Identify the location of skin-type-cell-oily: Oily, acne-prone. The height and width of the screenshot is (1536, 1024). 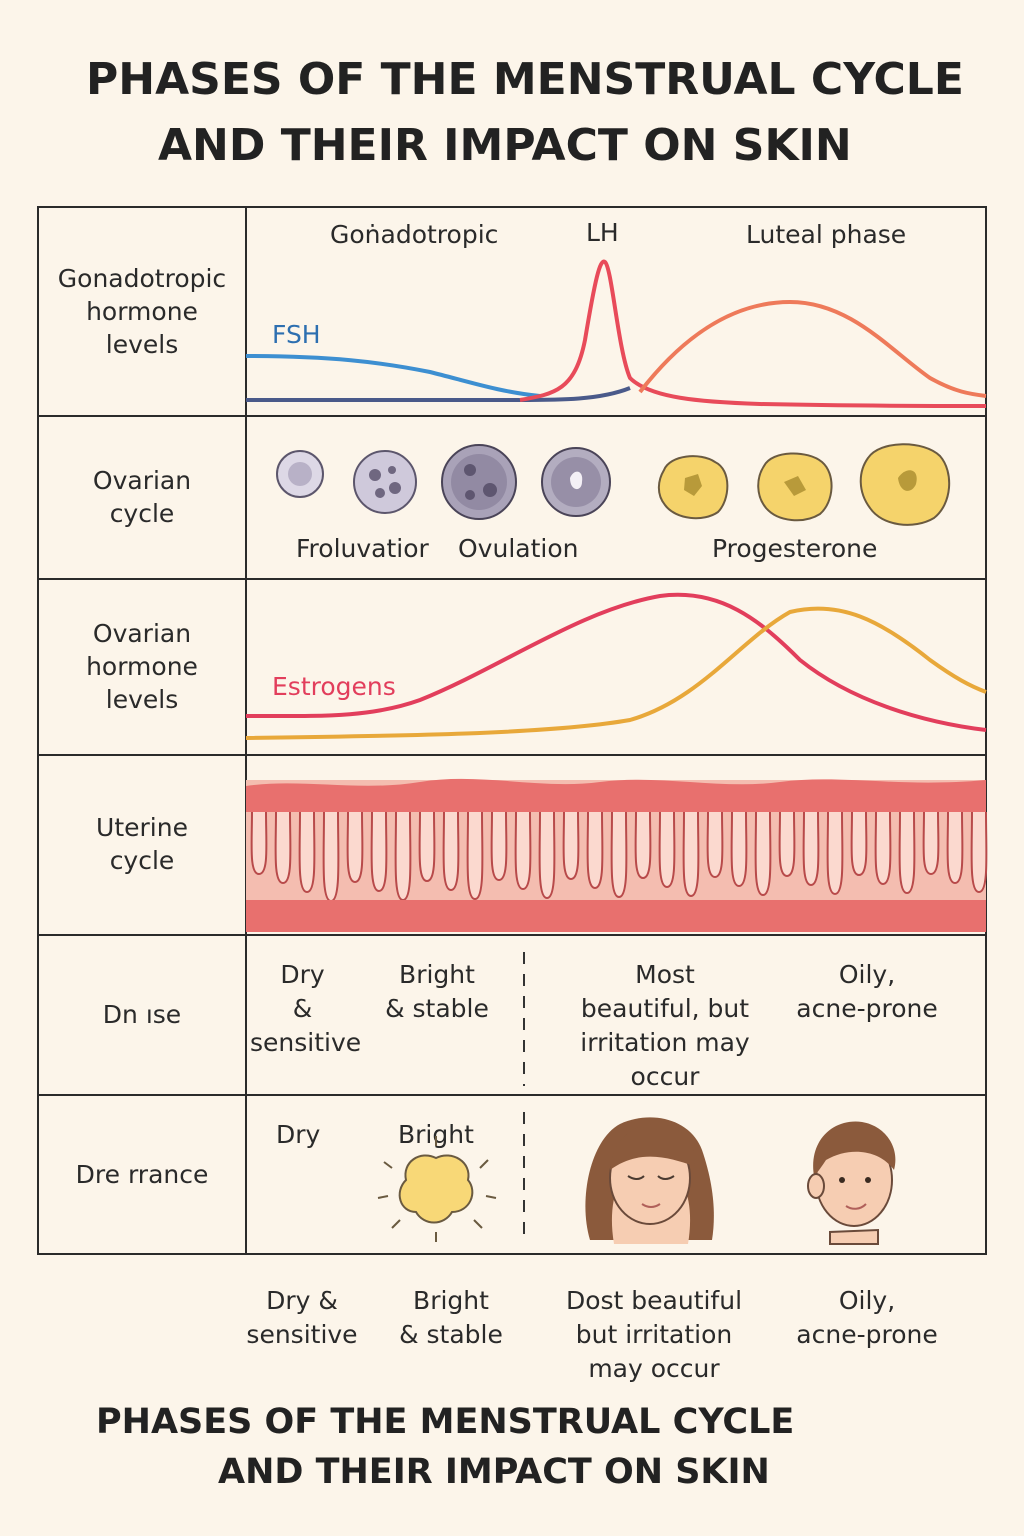
(867, 991).